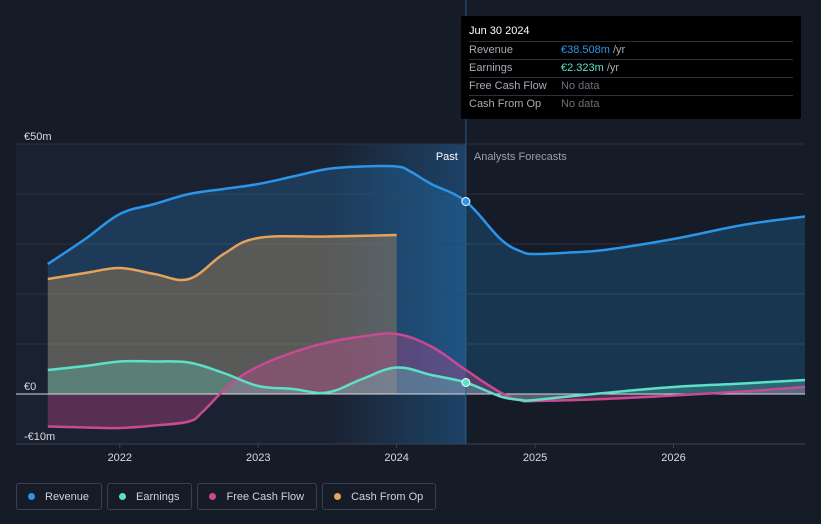  I want to click on tooltip-row-free-cash-flow: Free Cash Flow No data, so click(631, 87).